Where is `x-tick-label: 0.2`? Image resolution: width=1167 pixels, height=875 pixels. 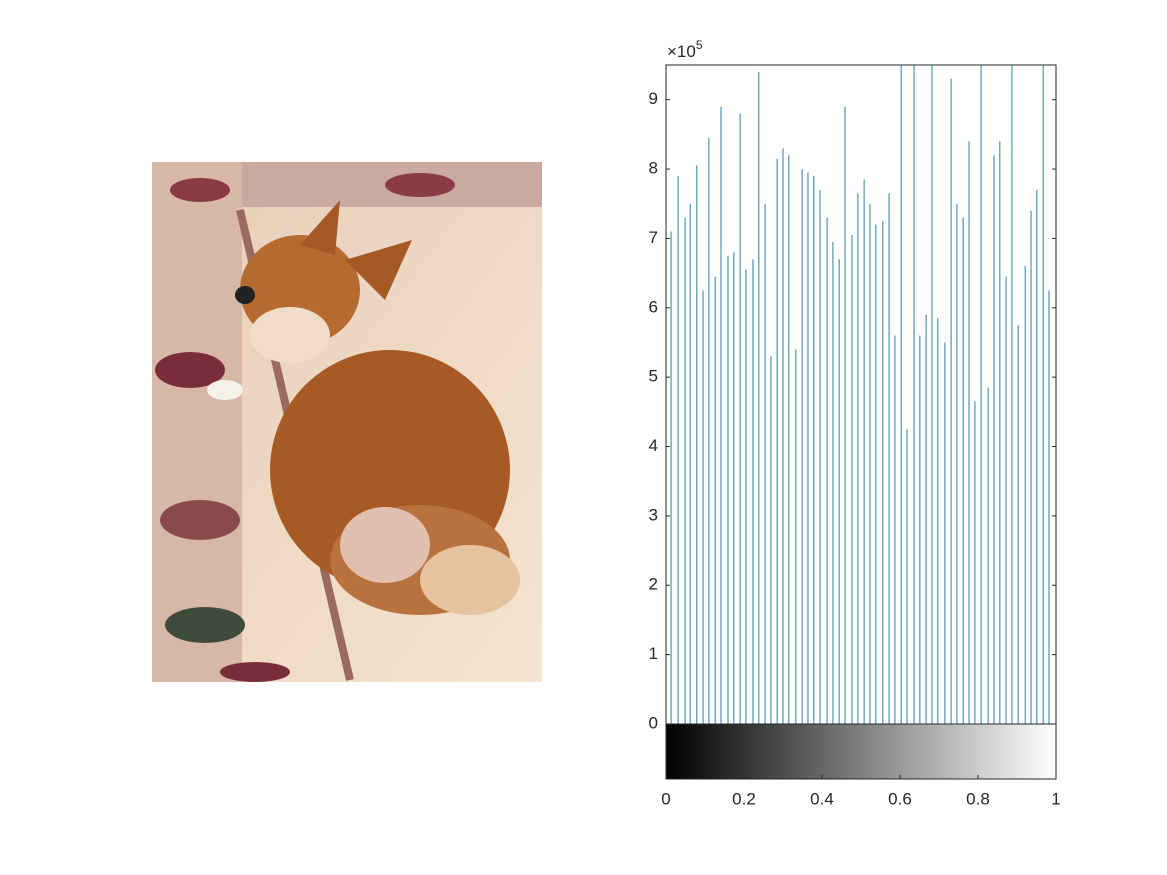
x-tick-label: 0.2 is located at coordinates (744, 798).